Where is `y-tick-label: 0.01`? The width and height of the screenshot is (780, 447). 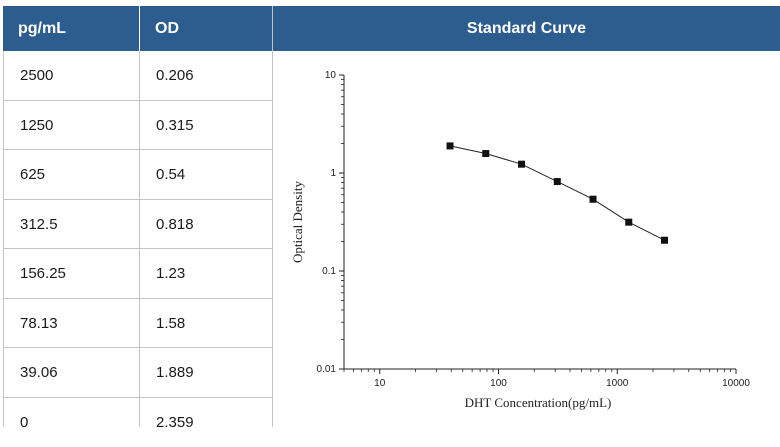 y-tick-label: 0.01 is located at coordinates (327, 369).